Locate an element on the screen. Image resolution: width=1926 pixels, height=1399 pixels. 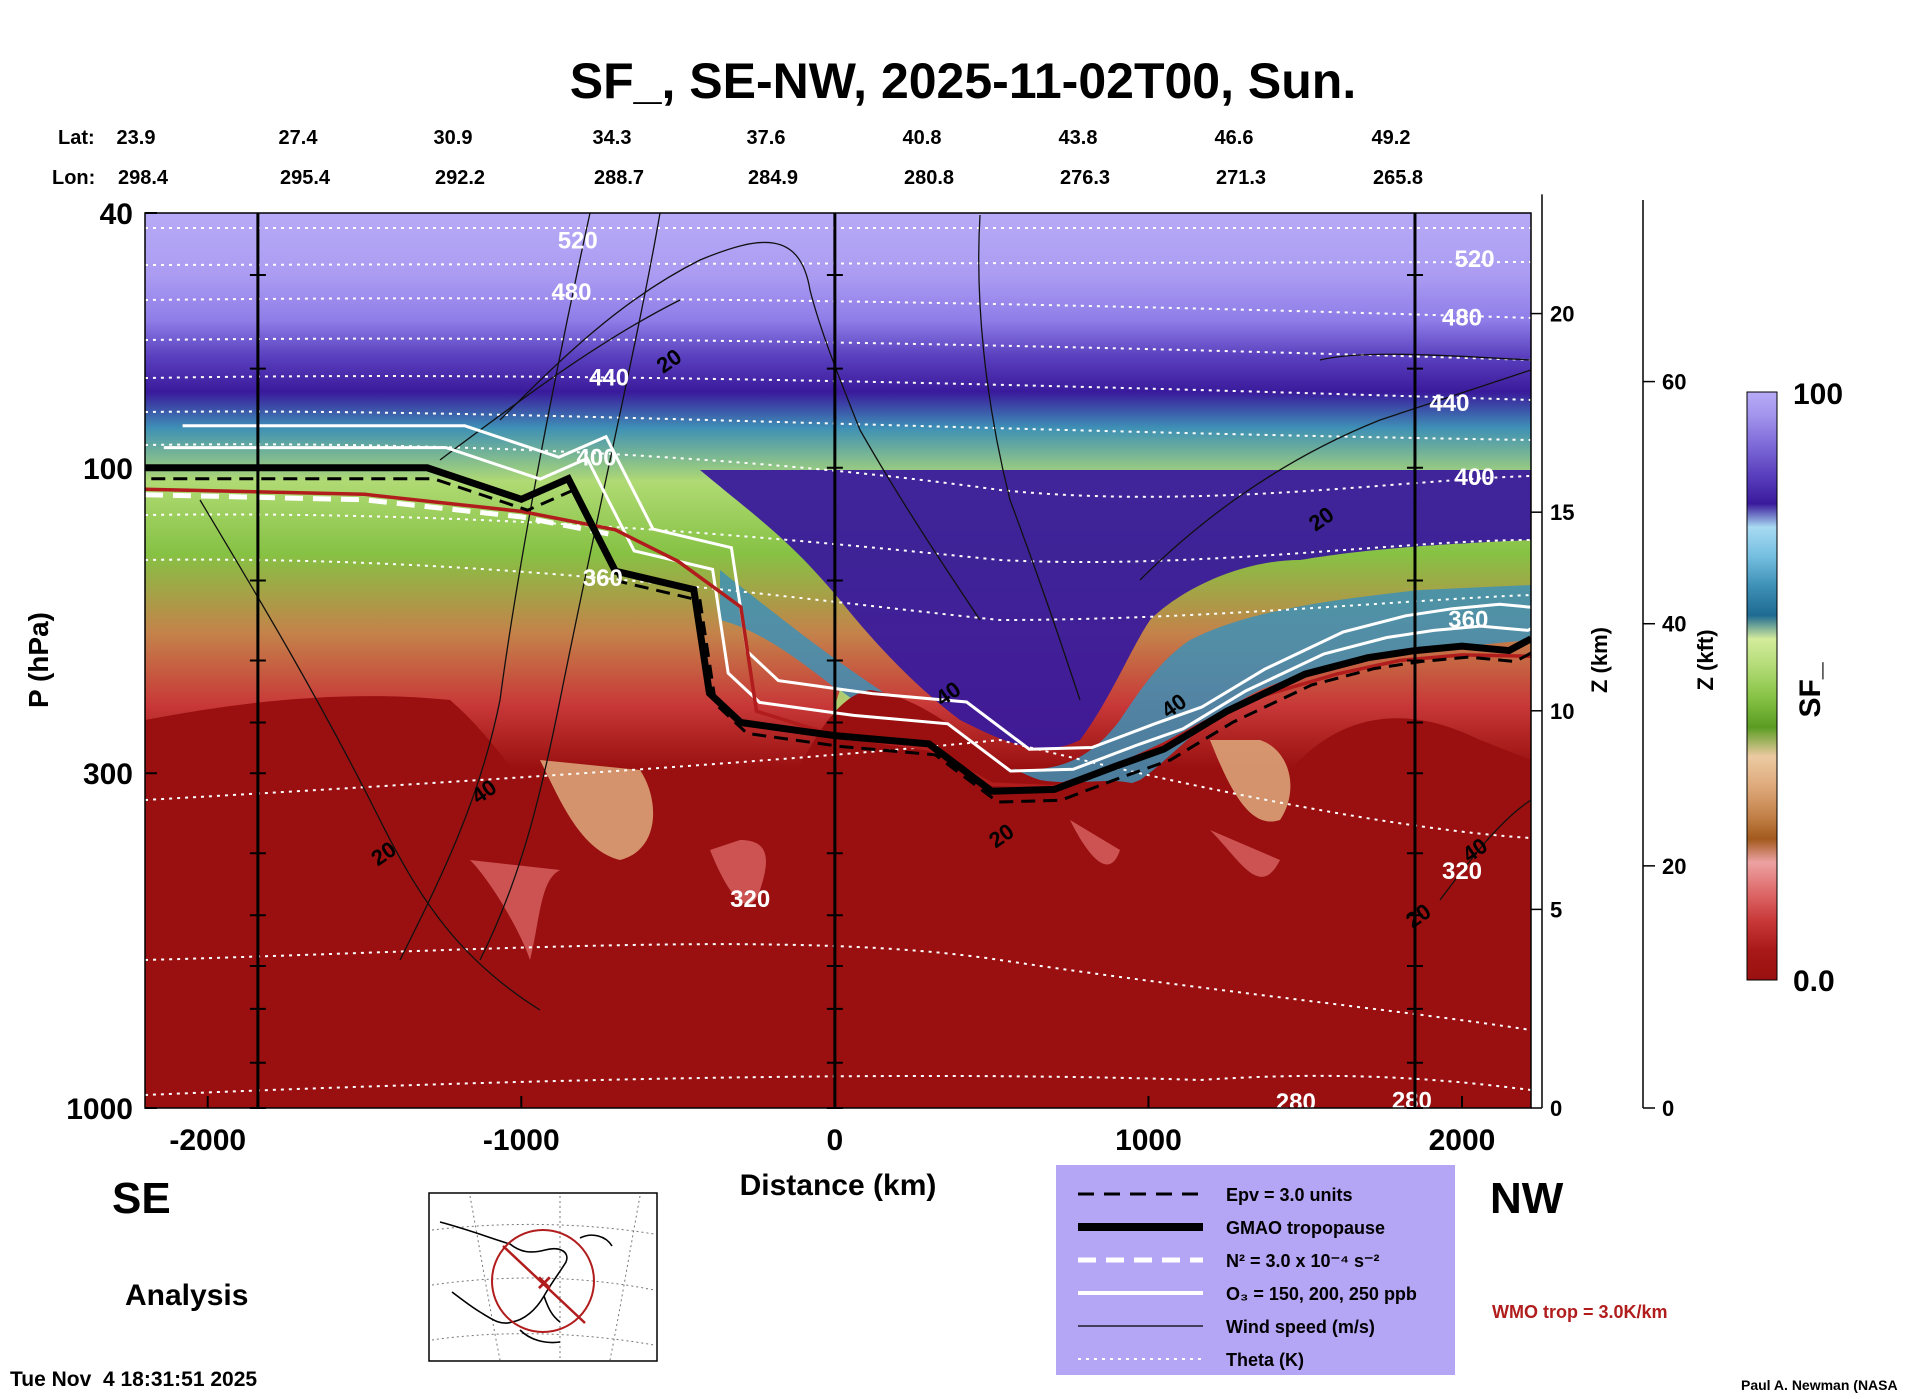
p-tick-label: 300 is located at coordinates (108, 774).